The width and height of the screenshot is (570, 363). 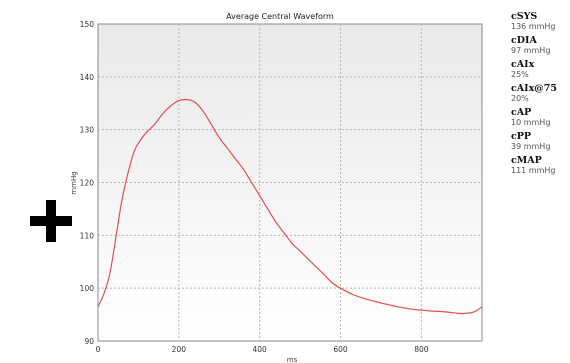 What do you see at coordinates (179, 349) in the screenshot?
I see `x-tick-label: 200` at bounding box center [179, 349].